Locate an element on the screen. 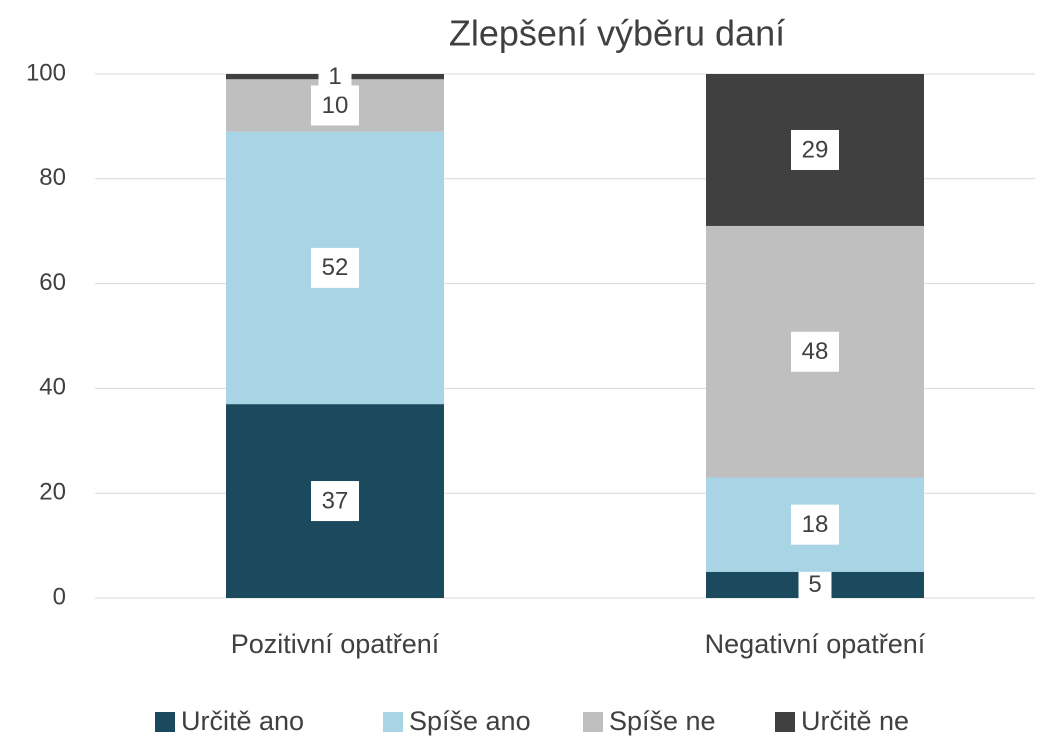  data-label: 29 is located at coordinates (815, 149).